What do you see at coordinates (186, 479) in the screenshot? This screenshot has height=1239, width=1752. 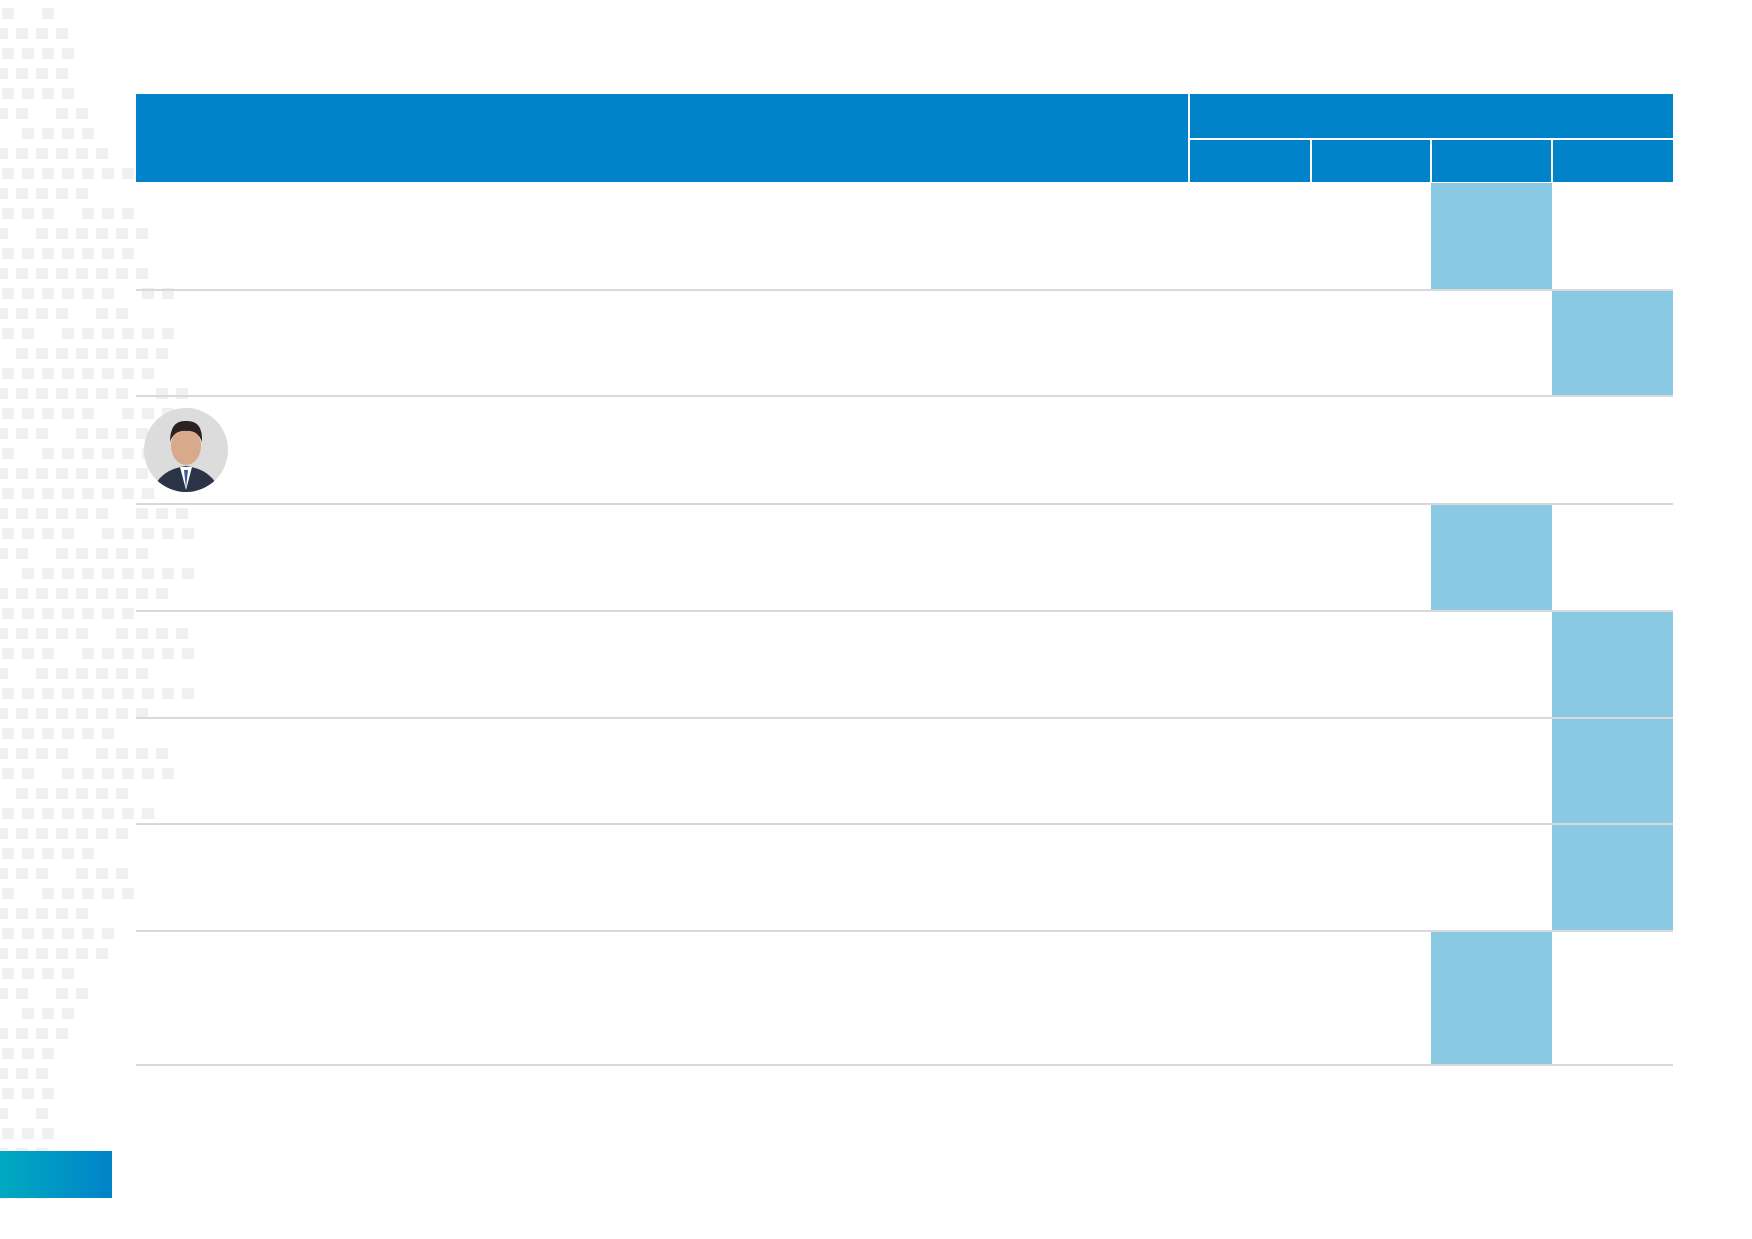 I see `portrait-tie` at bounding box center [186, 479].